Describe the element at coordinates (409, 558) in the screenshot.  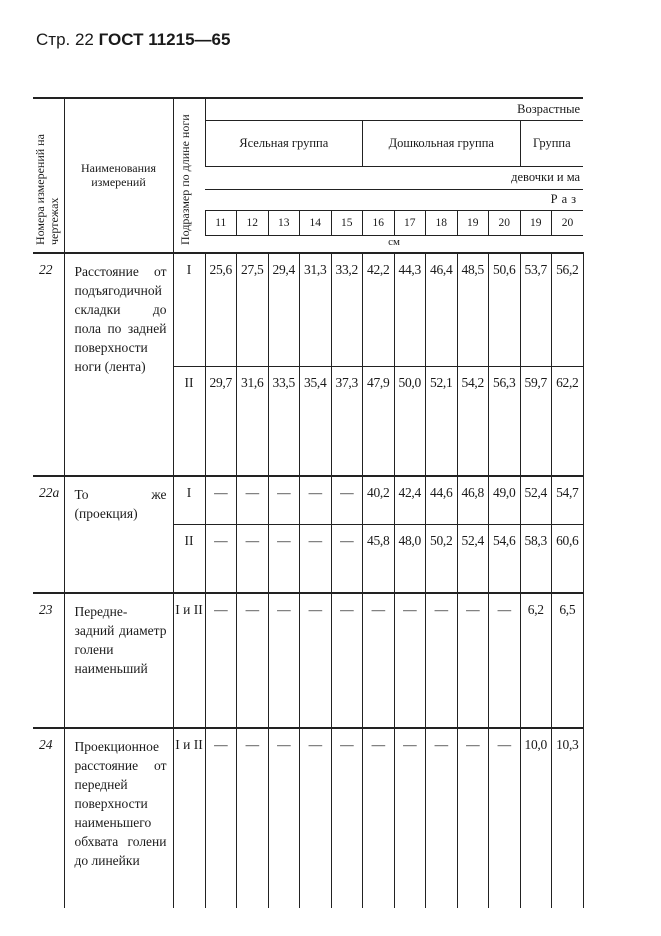
I see `value-cell: 48,0` at that location.